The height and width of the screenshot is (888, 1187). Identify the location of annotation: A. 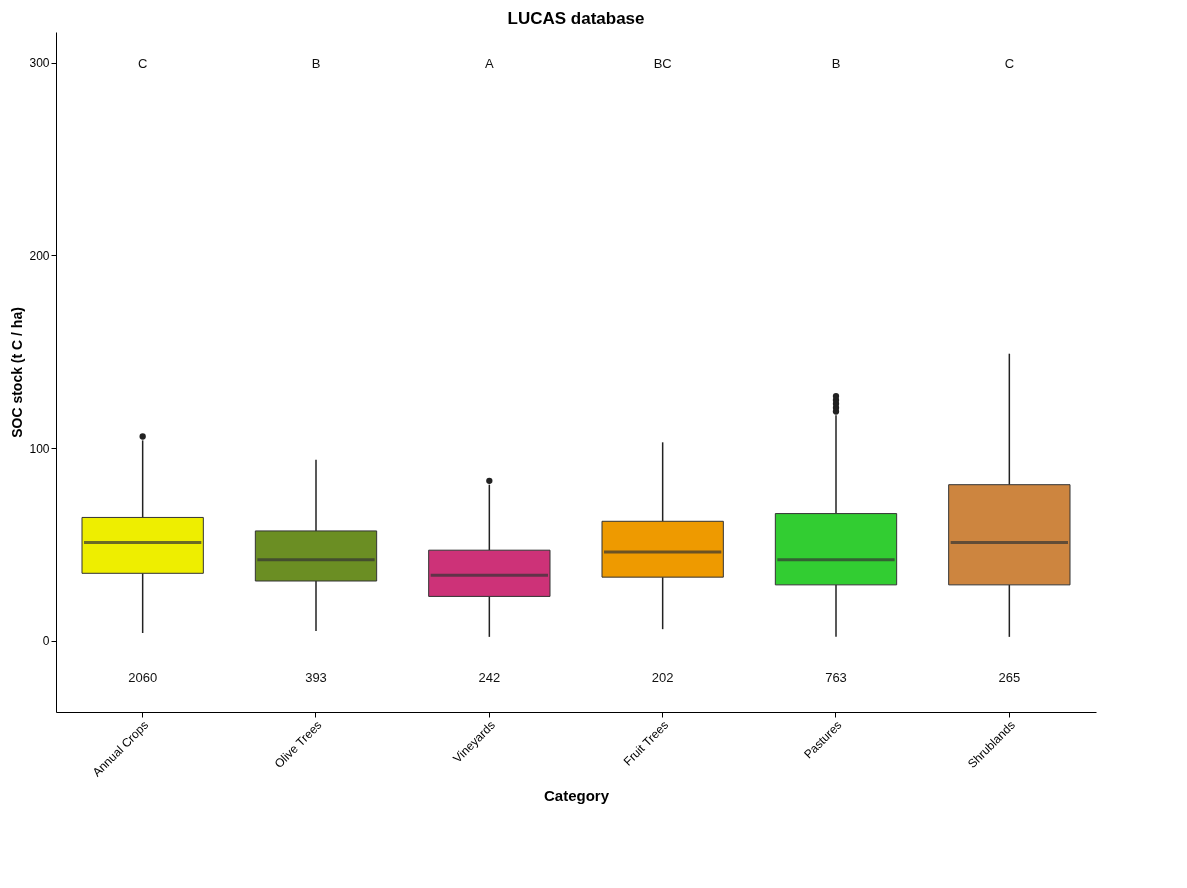
(489, 63).